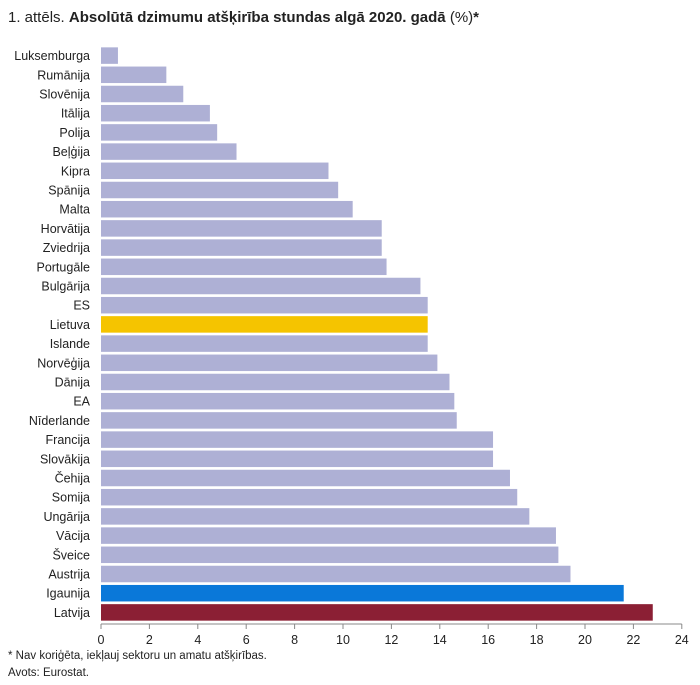  I want to click on bar-luksemburga, so click(109, 55).